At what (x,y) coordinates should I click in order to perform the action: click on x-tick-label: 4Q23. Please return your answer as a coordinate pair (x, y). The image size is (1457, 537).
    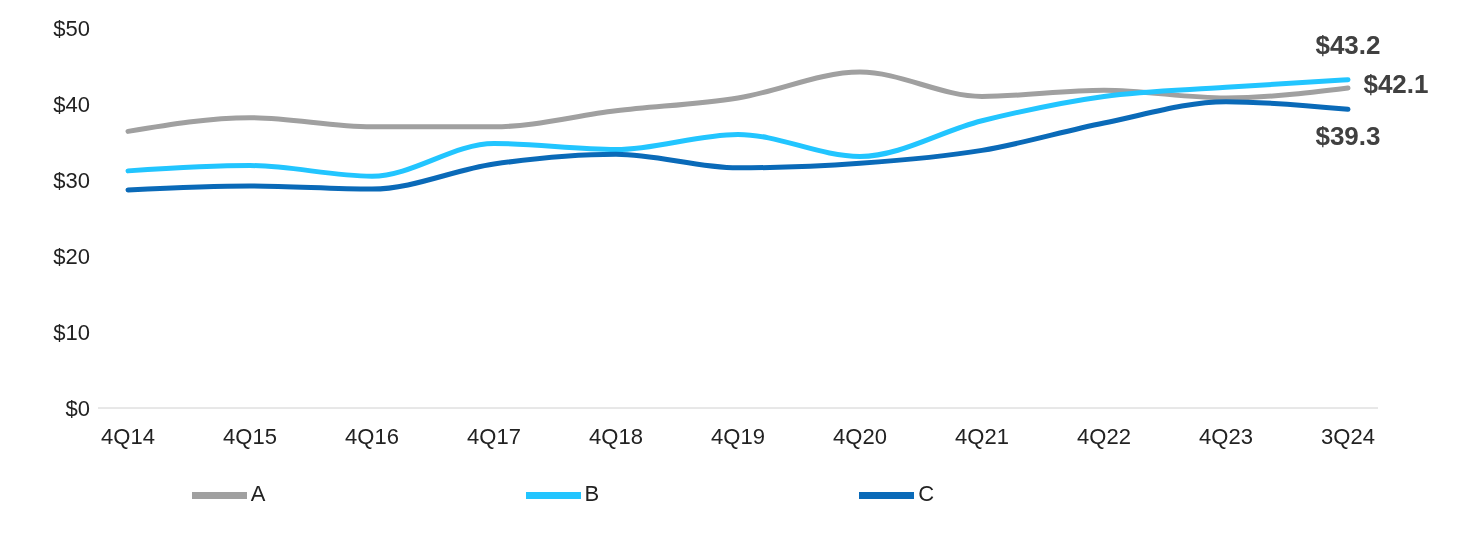
    Looking at the image, I should click on (1226, 436).